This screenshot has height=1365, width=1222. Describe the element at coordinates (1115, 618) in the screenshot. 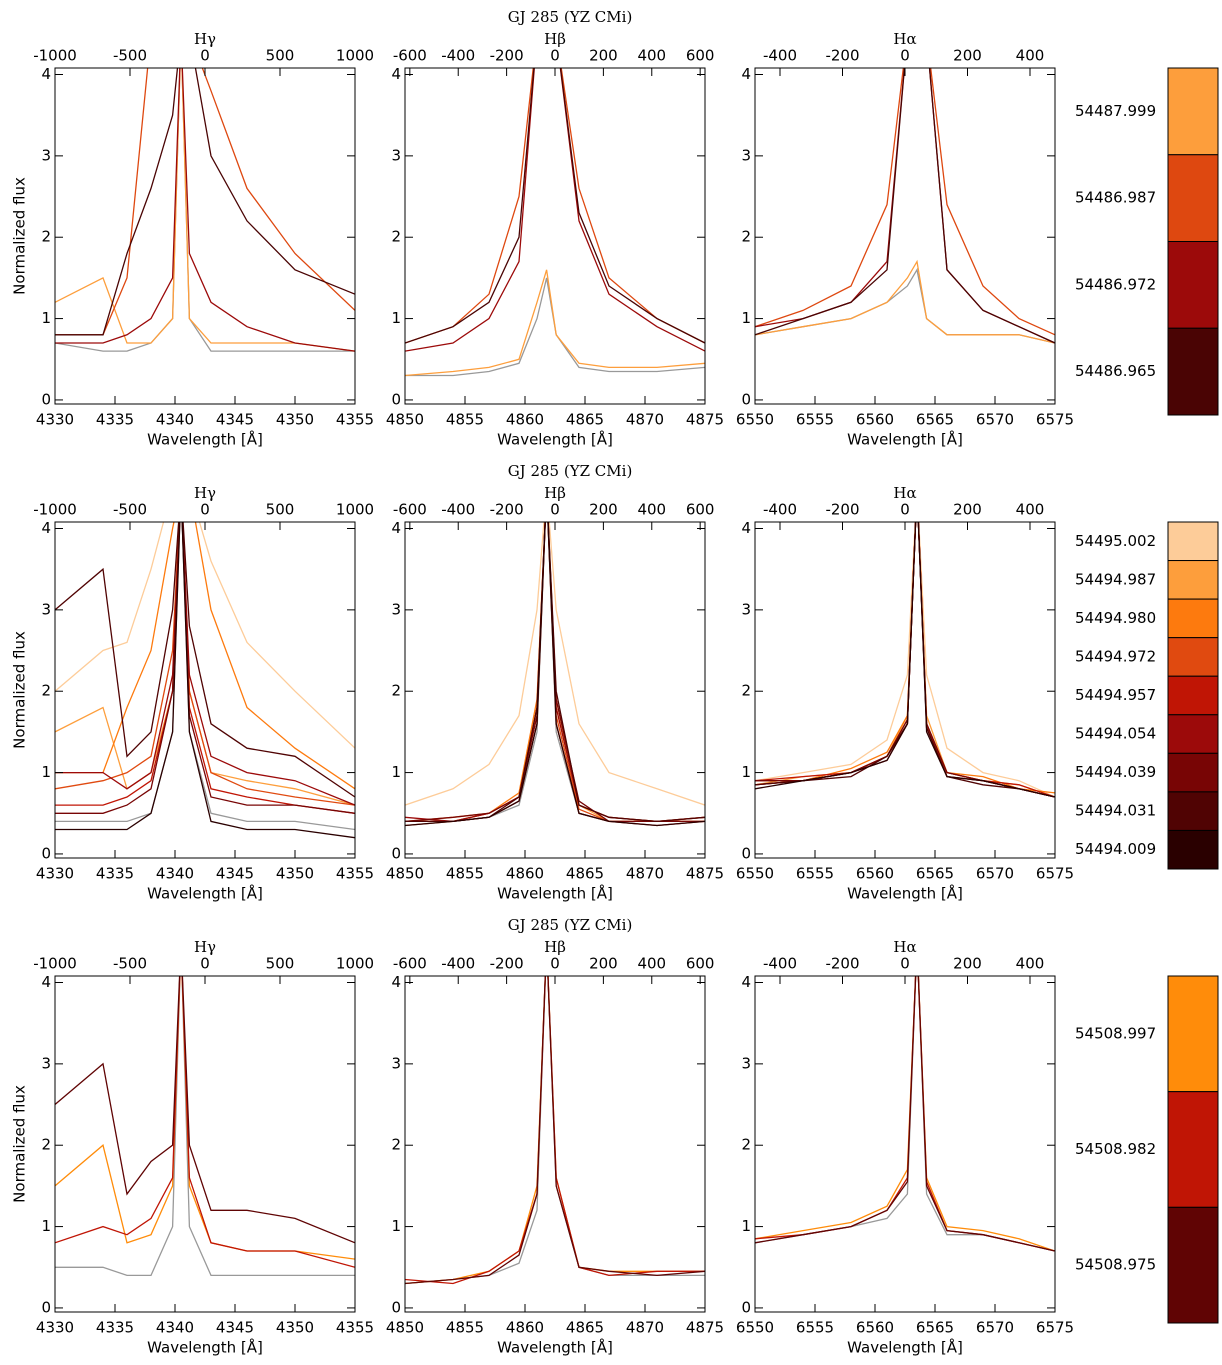

I see `legend-label: 54494.980` at that location.